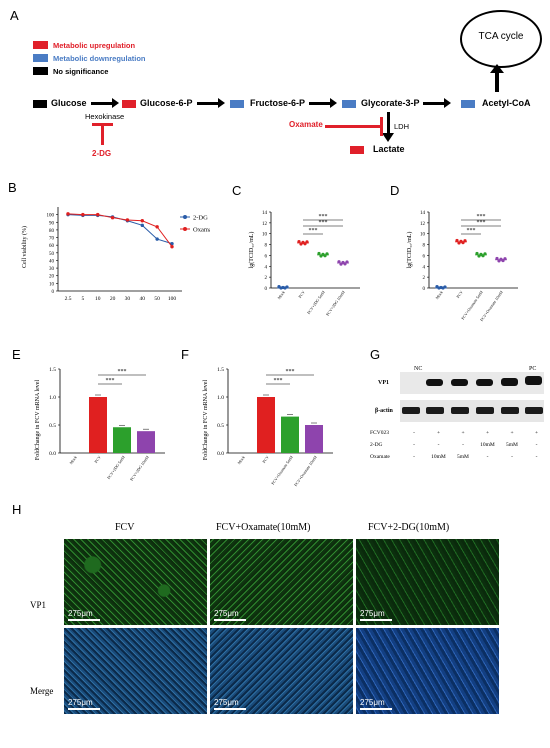 This screenshot has height=748, width=550. Describe the element at coordinates (157, 299) in the screenshot. I see `chart-b-xtick-label: 50` at that location.